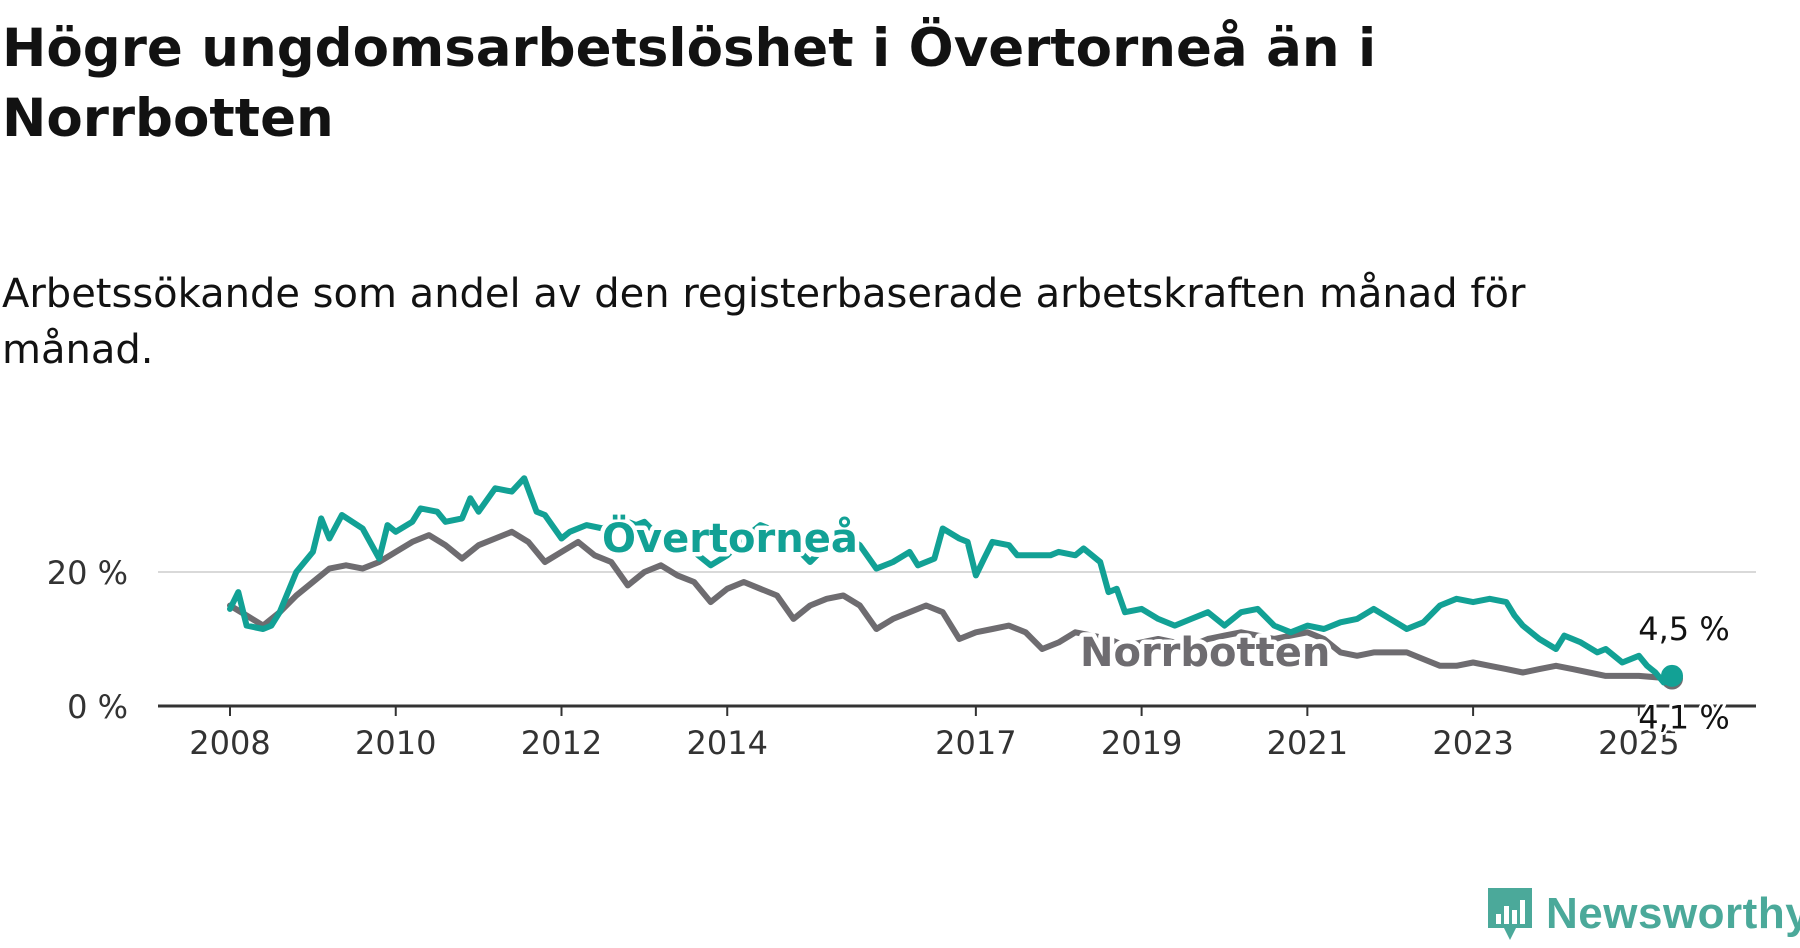 The image size is (1800, 948). I want to click on end-point-overtornea, so click(1672, 675).